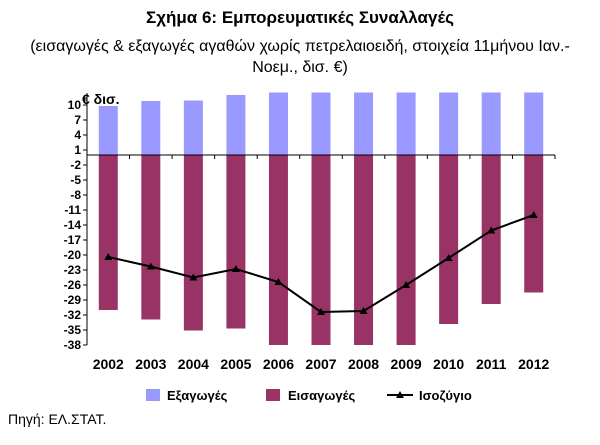 This screenshot has height=445, width=600. What do you see at coordinates (278, 123) in the screenshot?
I see `exports-bar-2006` at bounding box center [278, 123].